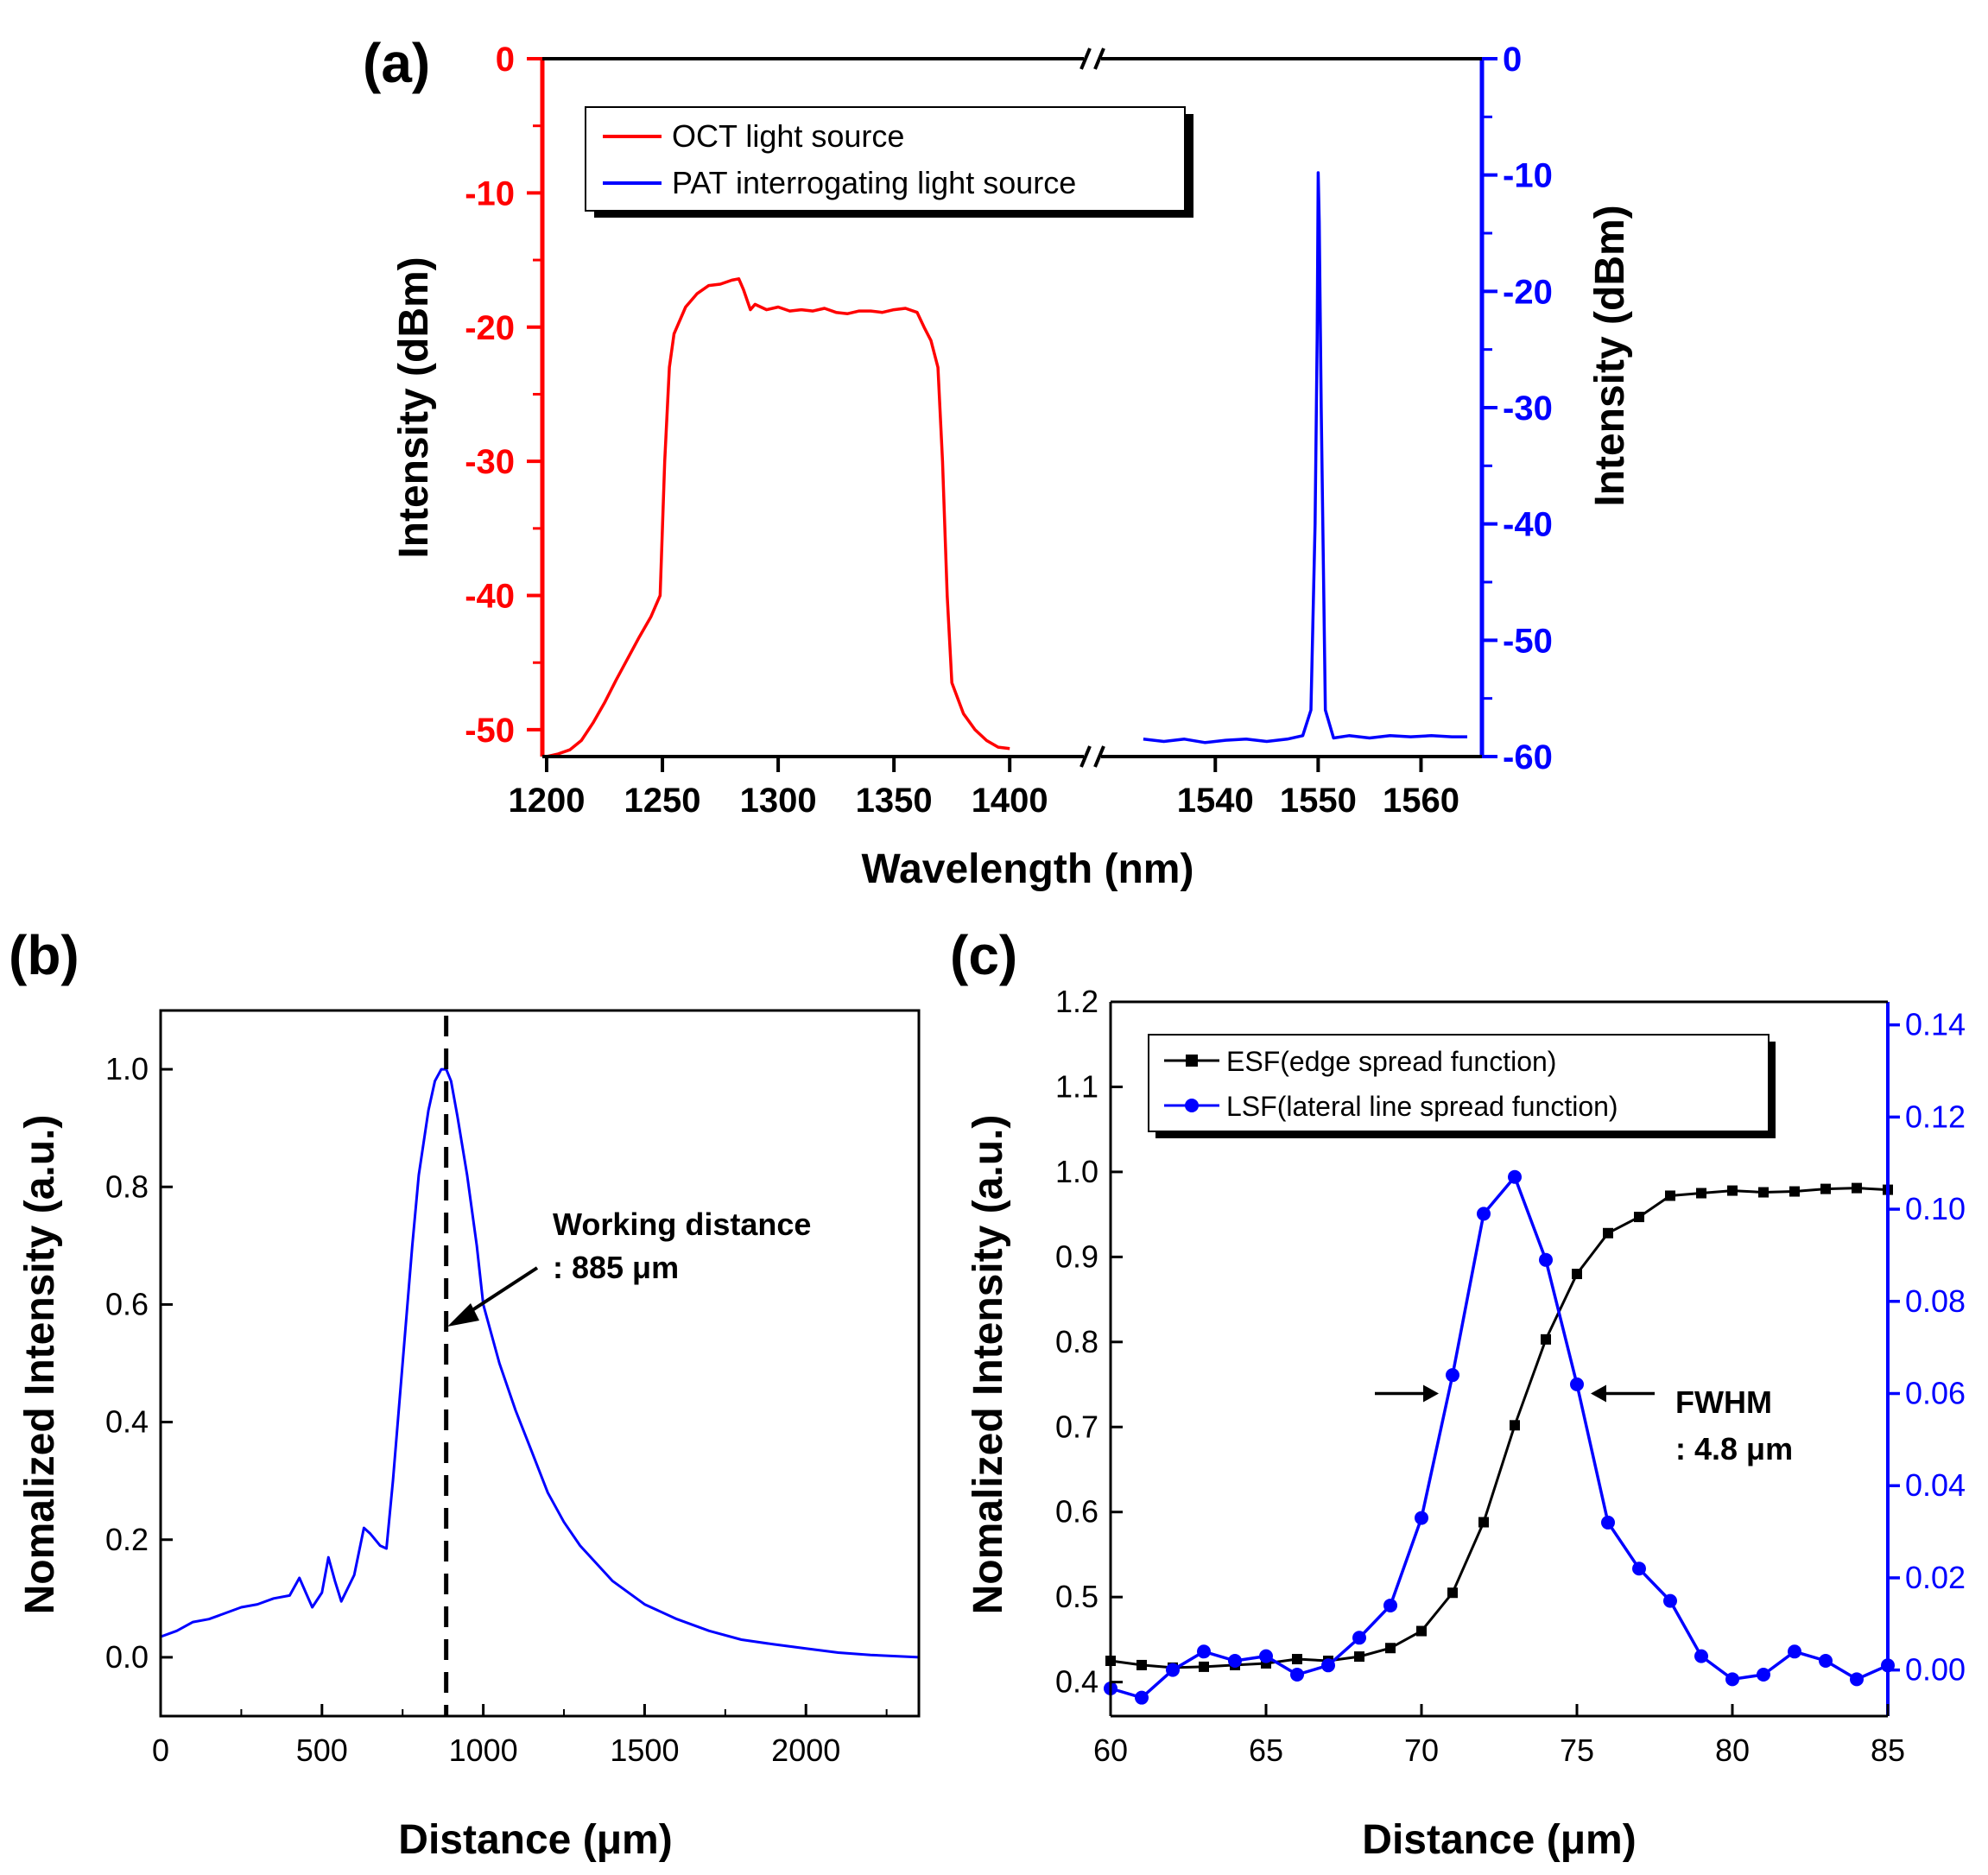 Image resolution: width=1988 pixels, height=1875 pixels. Describe the element at coordinates (778, 517) in the screenshot. I see `oct-light-source-line` at that location.